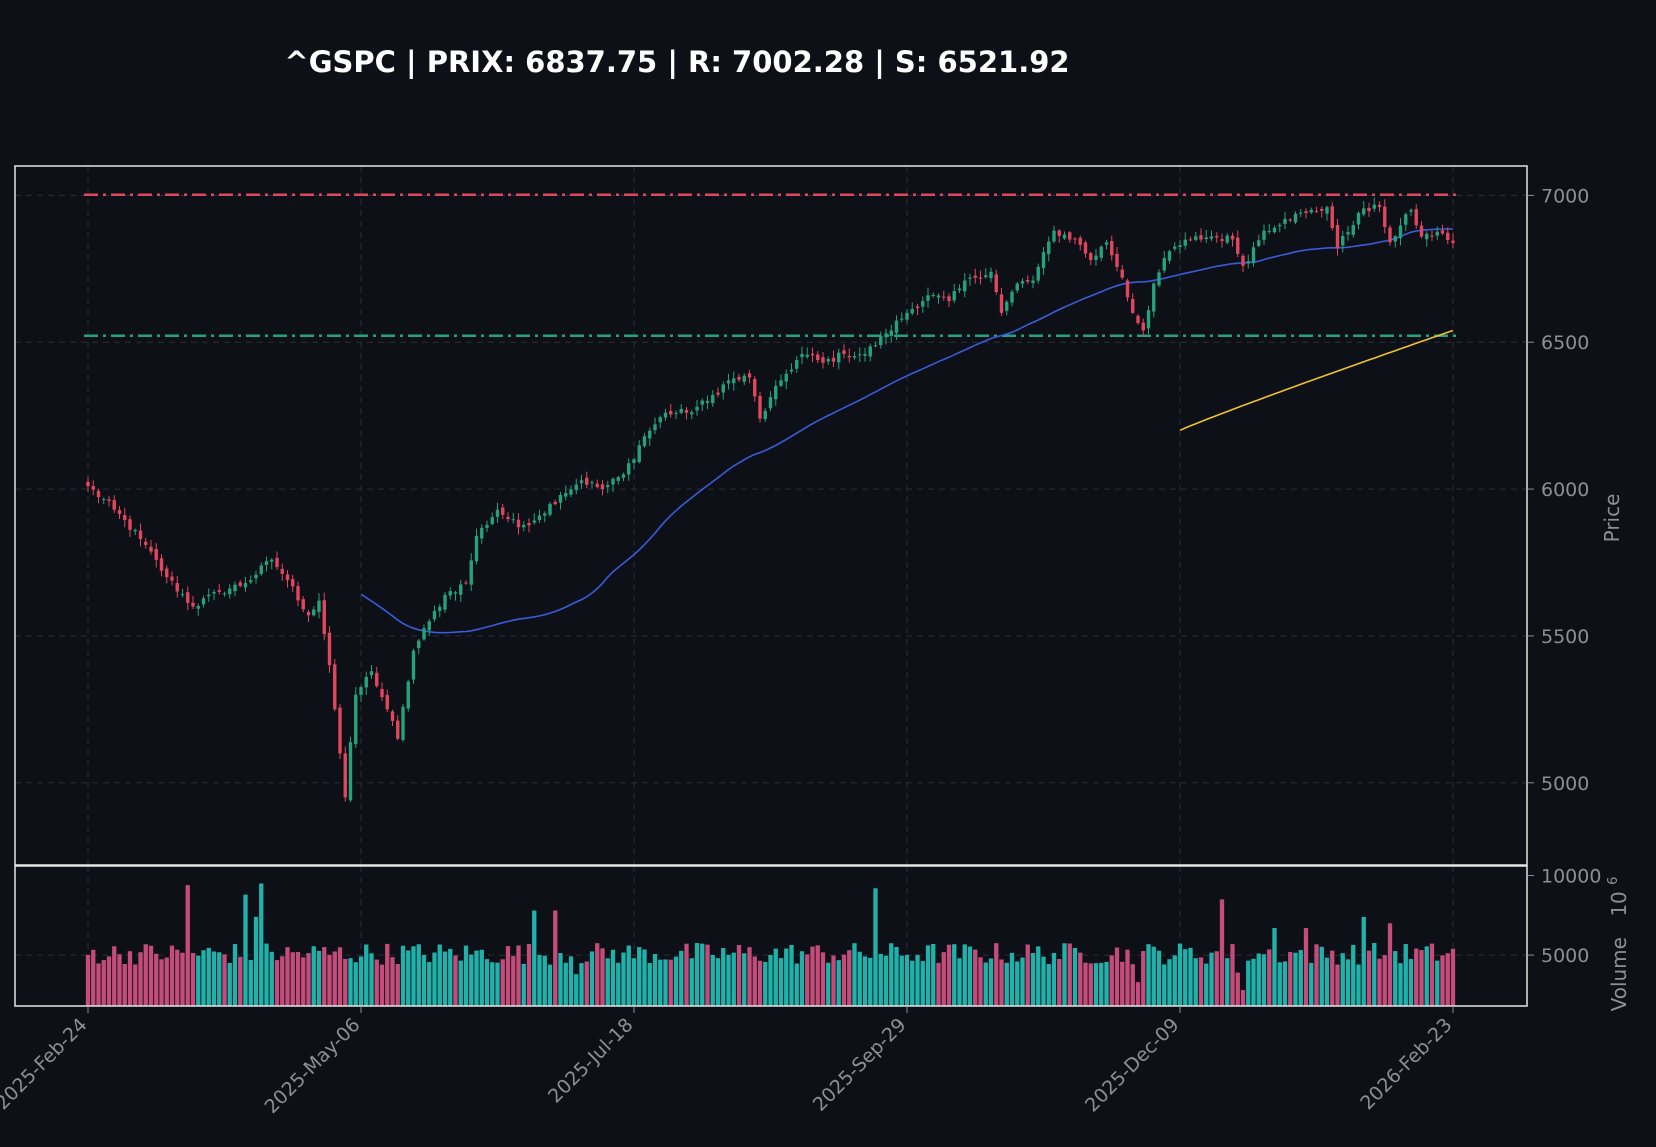 Image resolution: width=1656 pixels, height=1147 pixels. I want to click on price-tick-label: 6500, so click(1565, 343).